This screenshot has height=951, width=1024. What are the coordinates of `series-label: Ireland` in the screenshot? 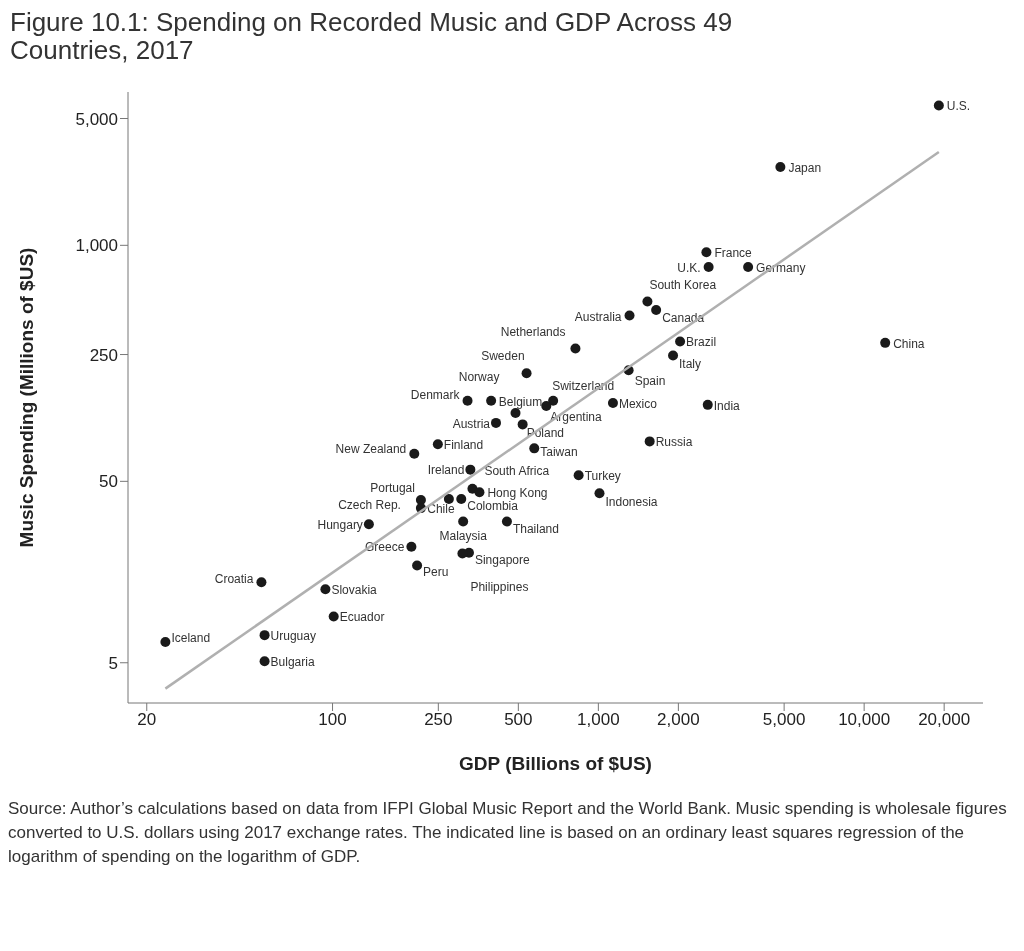 It's located at (446, 469).